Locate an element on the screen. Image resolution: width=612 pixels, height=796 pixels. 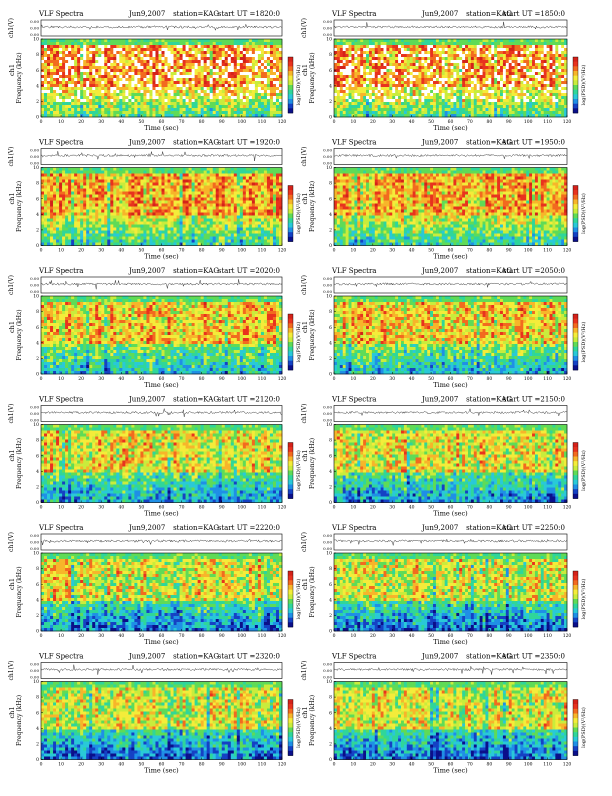
panel-start-time: start UT =1820:0 is located at coordinates (249, 14).